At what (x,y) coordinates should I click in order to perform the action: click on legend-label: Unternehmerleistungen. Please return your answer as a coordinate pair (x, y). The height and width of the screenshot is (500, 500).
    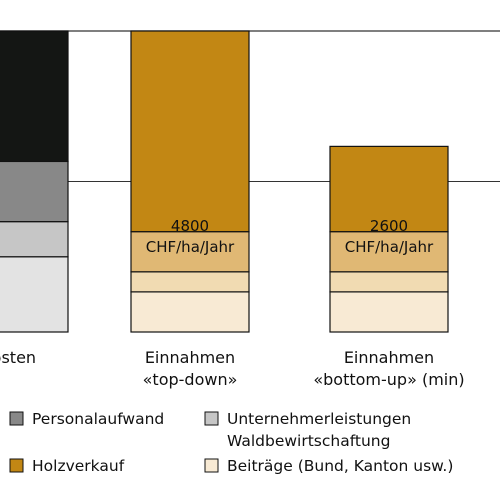
    Looking at the image, I should click on (319, 419).